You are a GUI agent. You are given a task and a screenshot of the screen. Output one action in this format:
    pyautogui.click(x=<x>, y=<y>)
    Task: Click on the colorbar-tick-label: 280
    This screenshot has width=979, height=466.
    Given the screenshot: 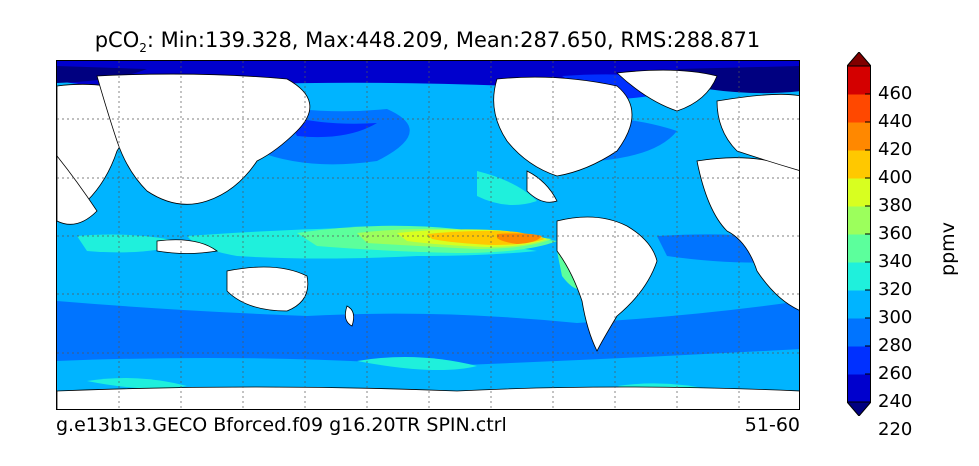 What is the action you would take?
    pyautogui.click(x=895, y=345)
    